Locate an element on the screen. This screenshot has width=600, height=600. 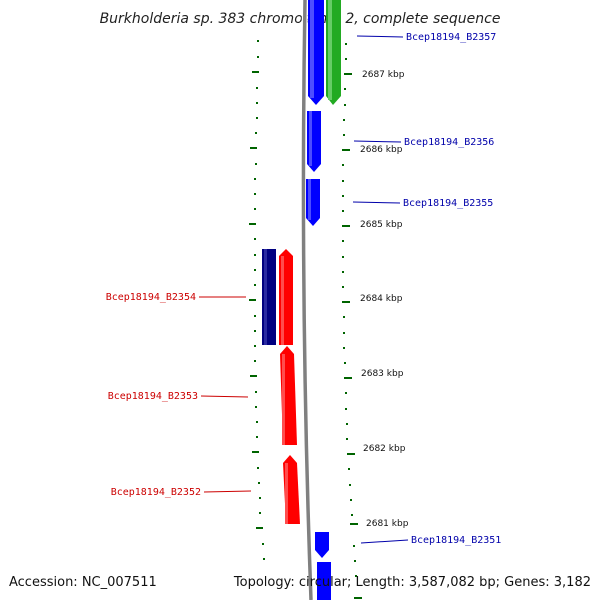
gene-Bcep18194_B2355 is located at coordinates (313, 202).